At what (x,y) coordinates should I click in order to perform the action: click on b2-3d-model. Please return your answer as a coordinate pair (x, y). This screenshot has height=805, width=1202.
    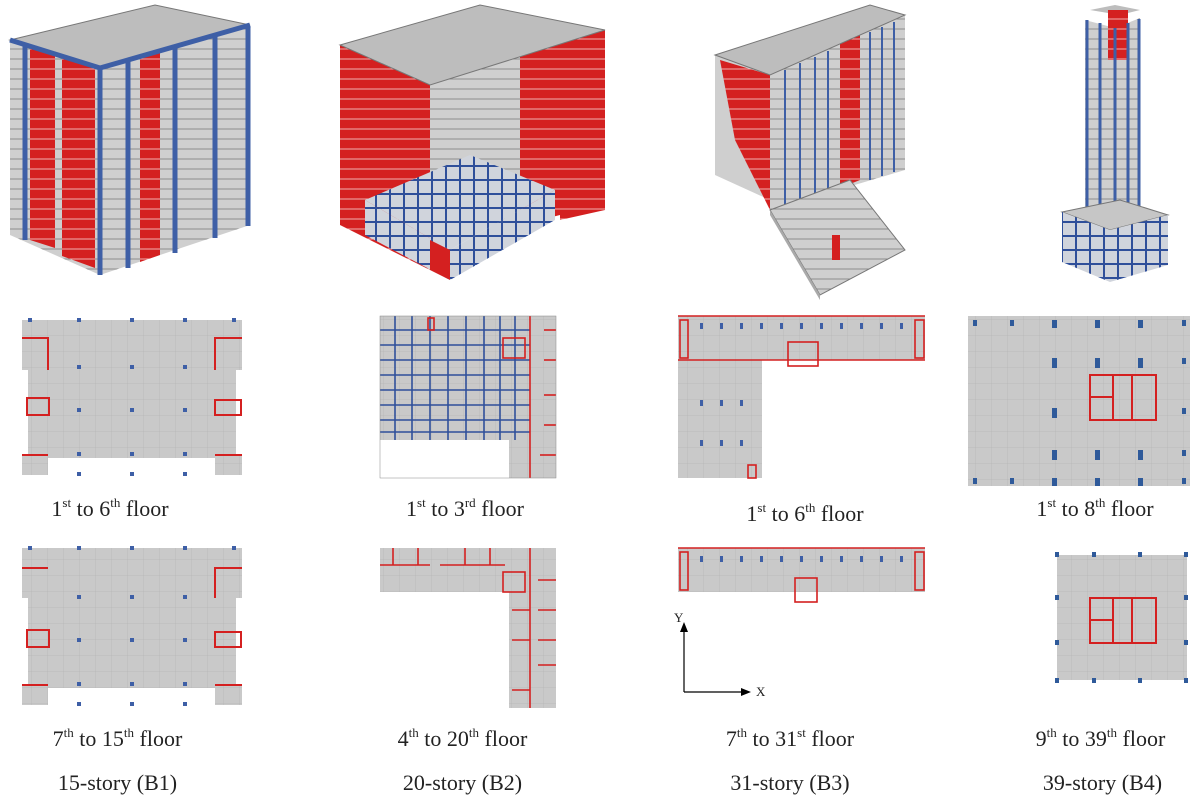
    Looking at the image, I should click on (472, 142).